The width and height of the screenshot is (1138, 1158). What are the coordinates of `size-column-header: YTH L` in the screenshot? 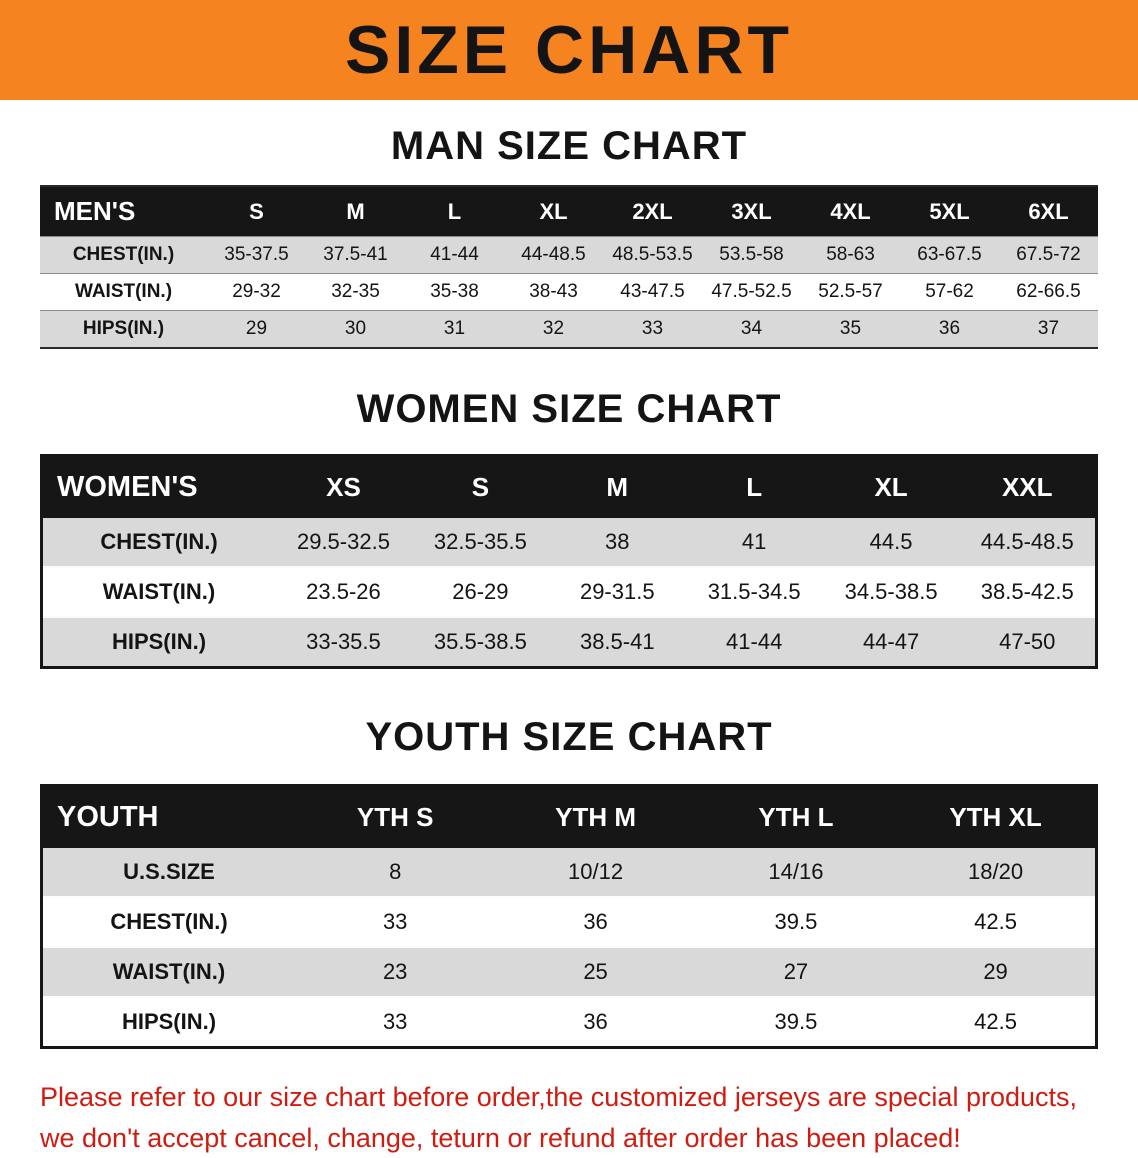 It's located at (796, 817).